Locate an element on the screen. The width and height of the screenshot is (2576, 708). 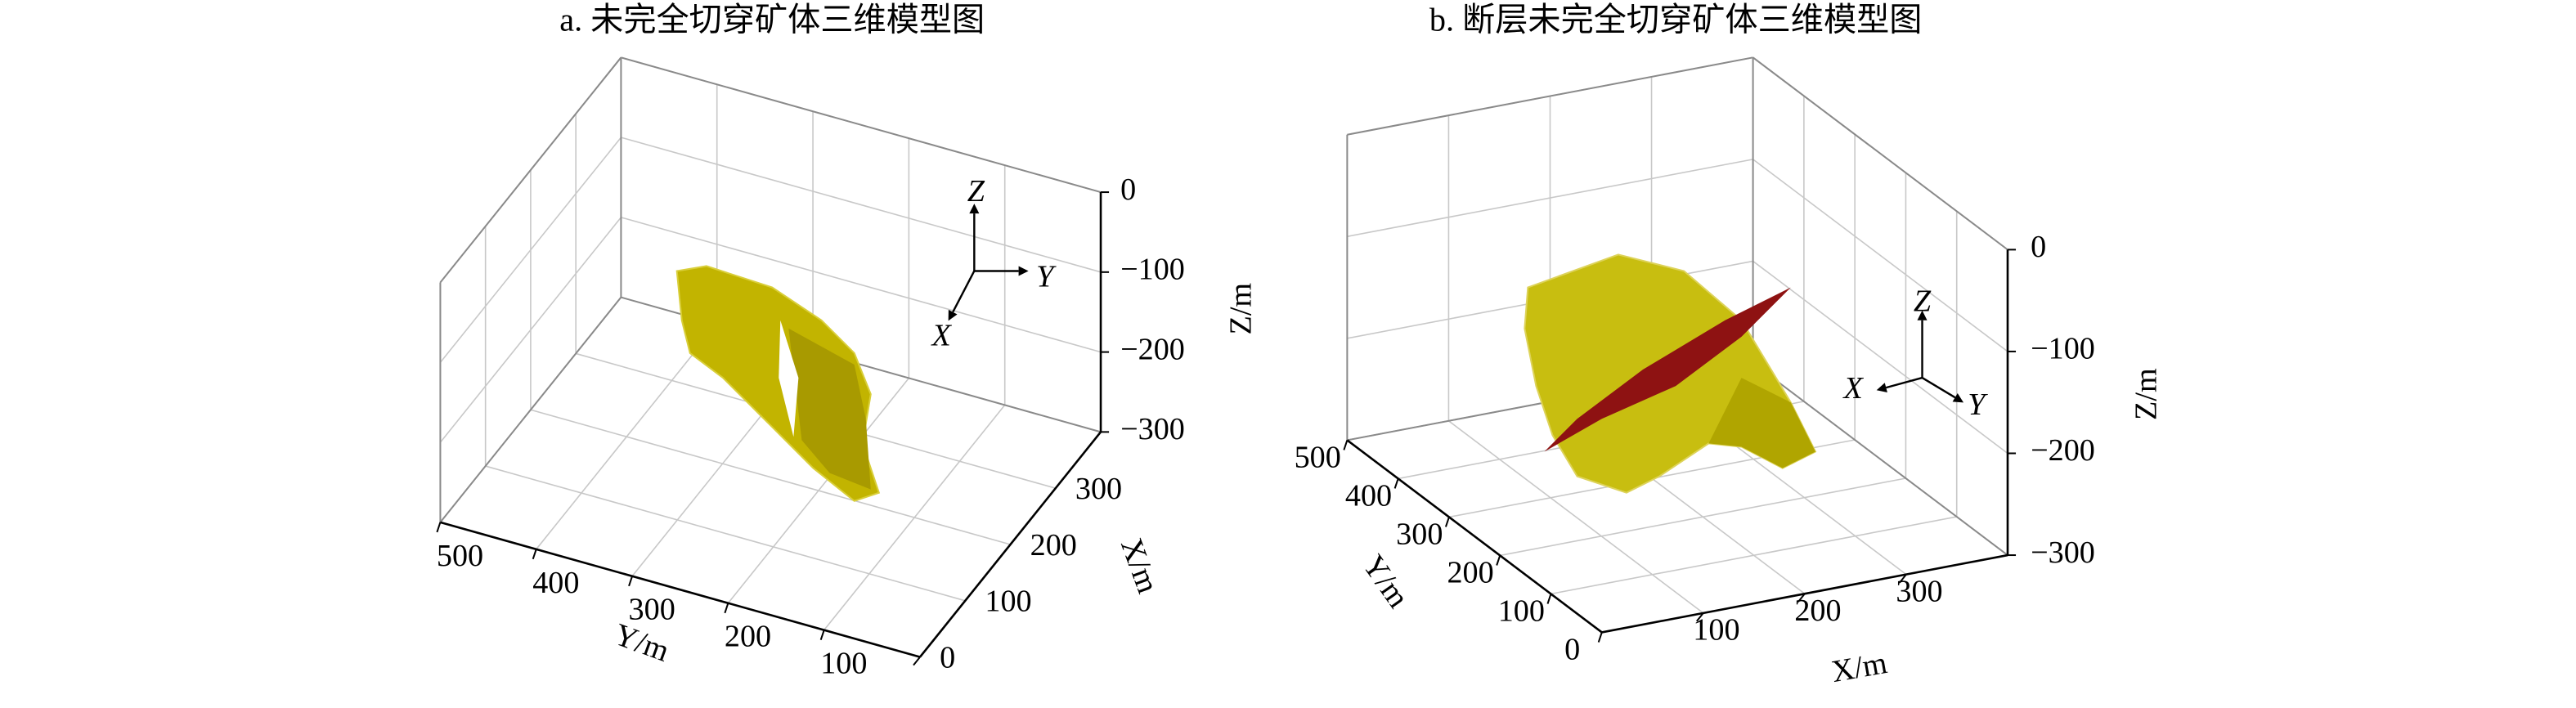
ore-body-a is located at coordinates (778, 383).